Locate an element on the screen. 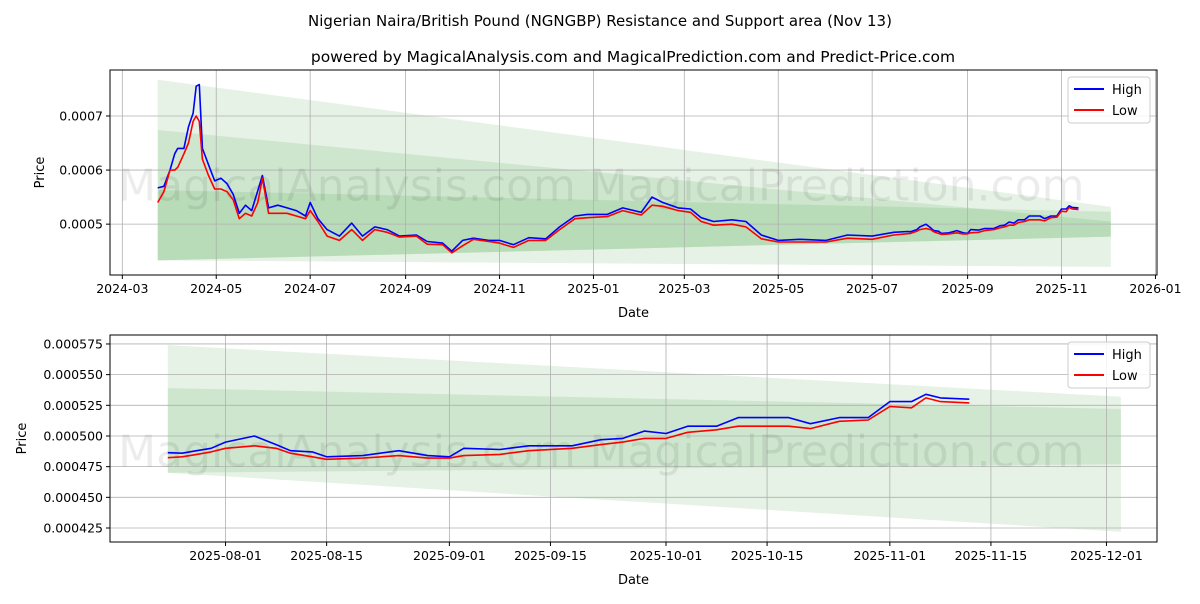 This screenshot has height=604, width=1200. x-tick-label: 2025-11-15 is located at coordinates (991, 555).